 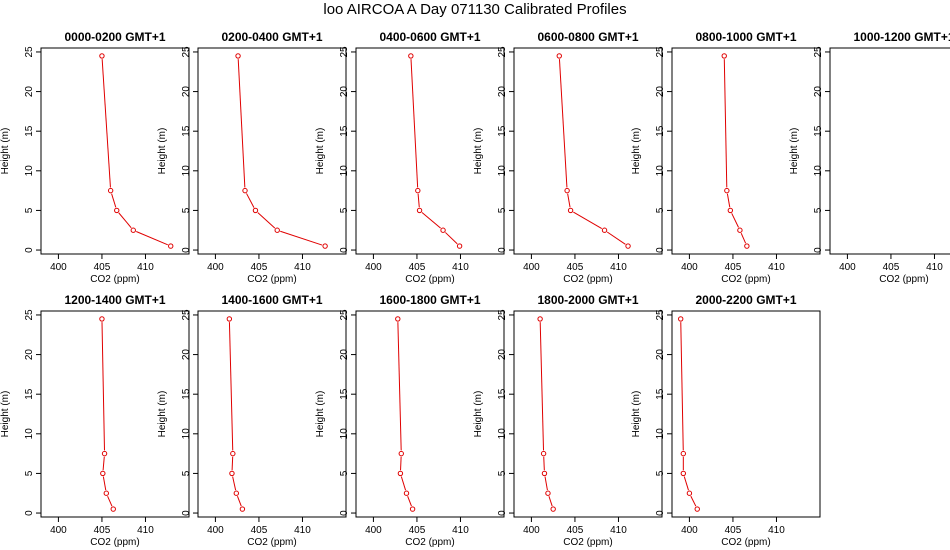 I want to click on panel-title: 0800-1000 GMT+1, so click(x=745, y=37).